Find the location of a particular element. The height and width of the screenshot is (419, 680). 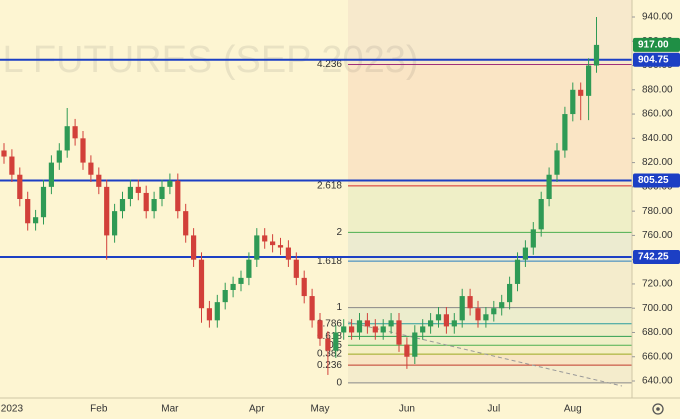

y-tick-label: 720.00 is located at coordinates (657, 284).